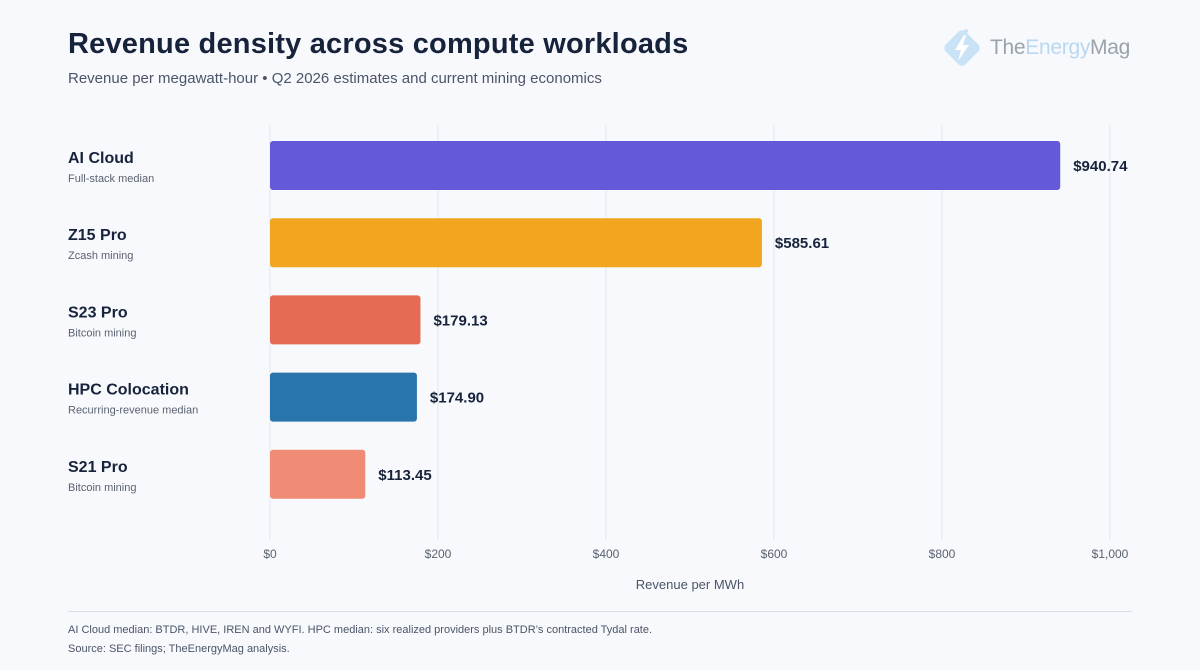 The image size is (1200, 670). Describe the element at coordinates (404, 475) in the screenshot. I see `bar-value-label: $113.45` at that location.